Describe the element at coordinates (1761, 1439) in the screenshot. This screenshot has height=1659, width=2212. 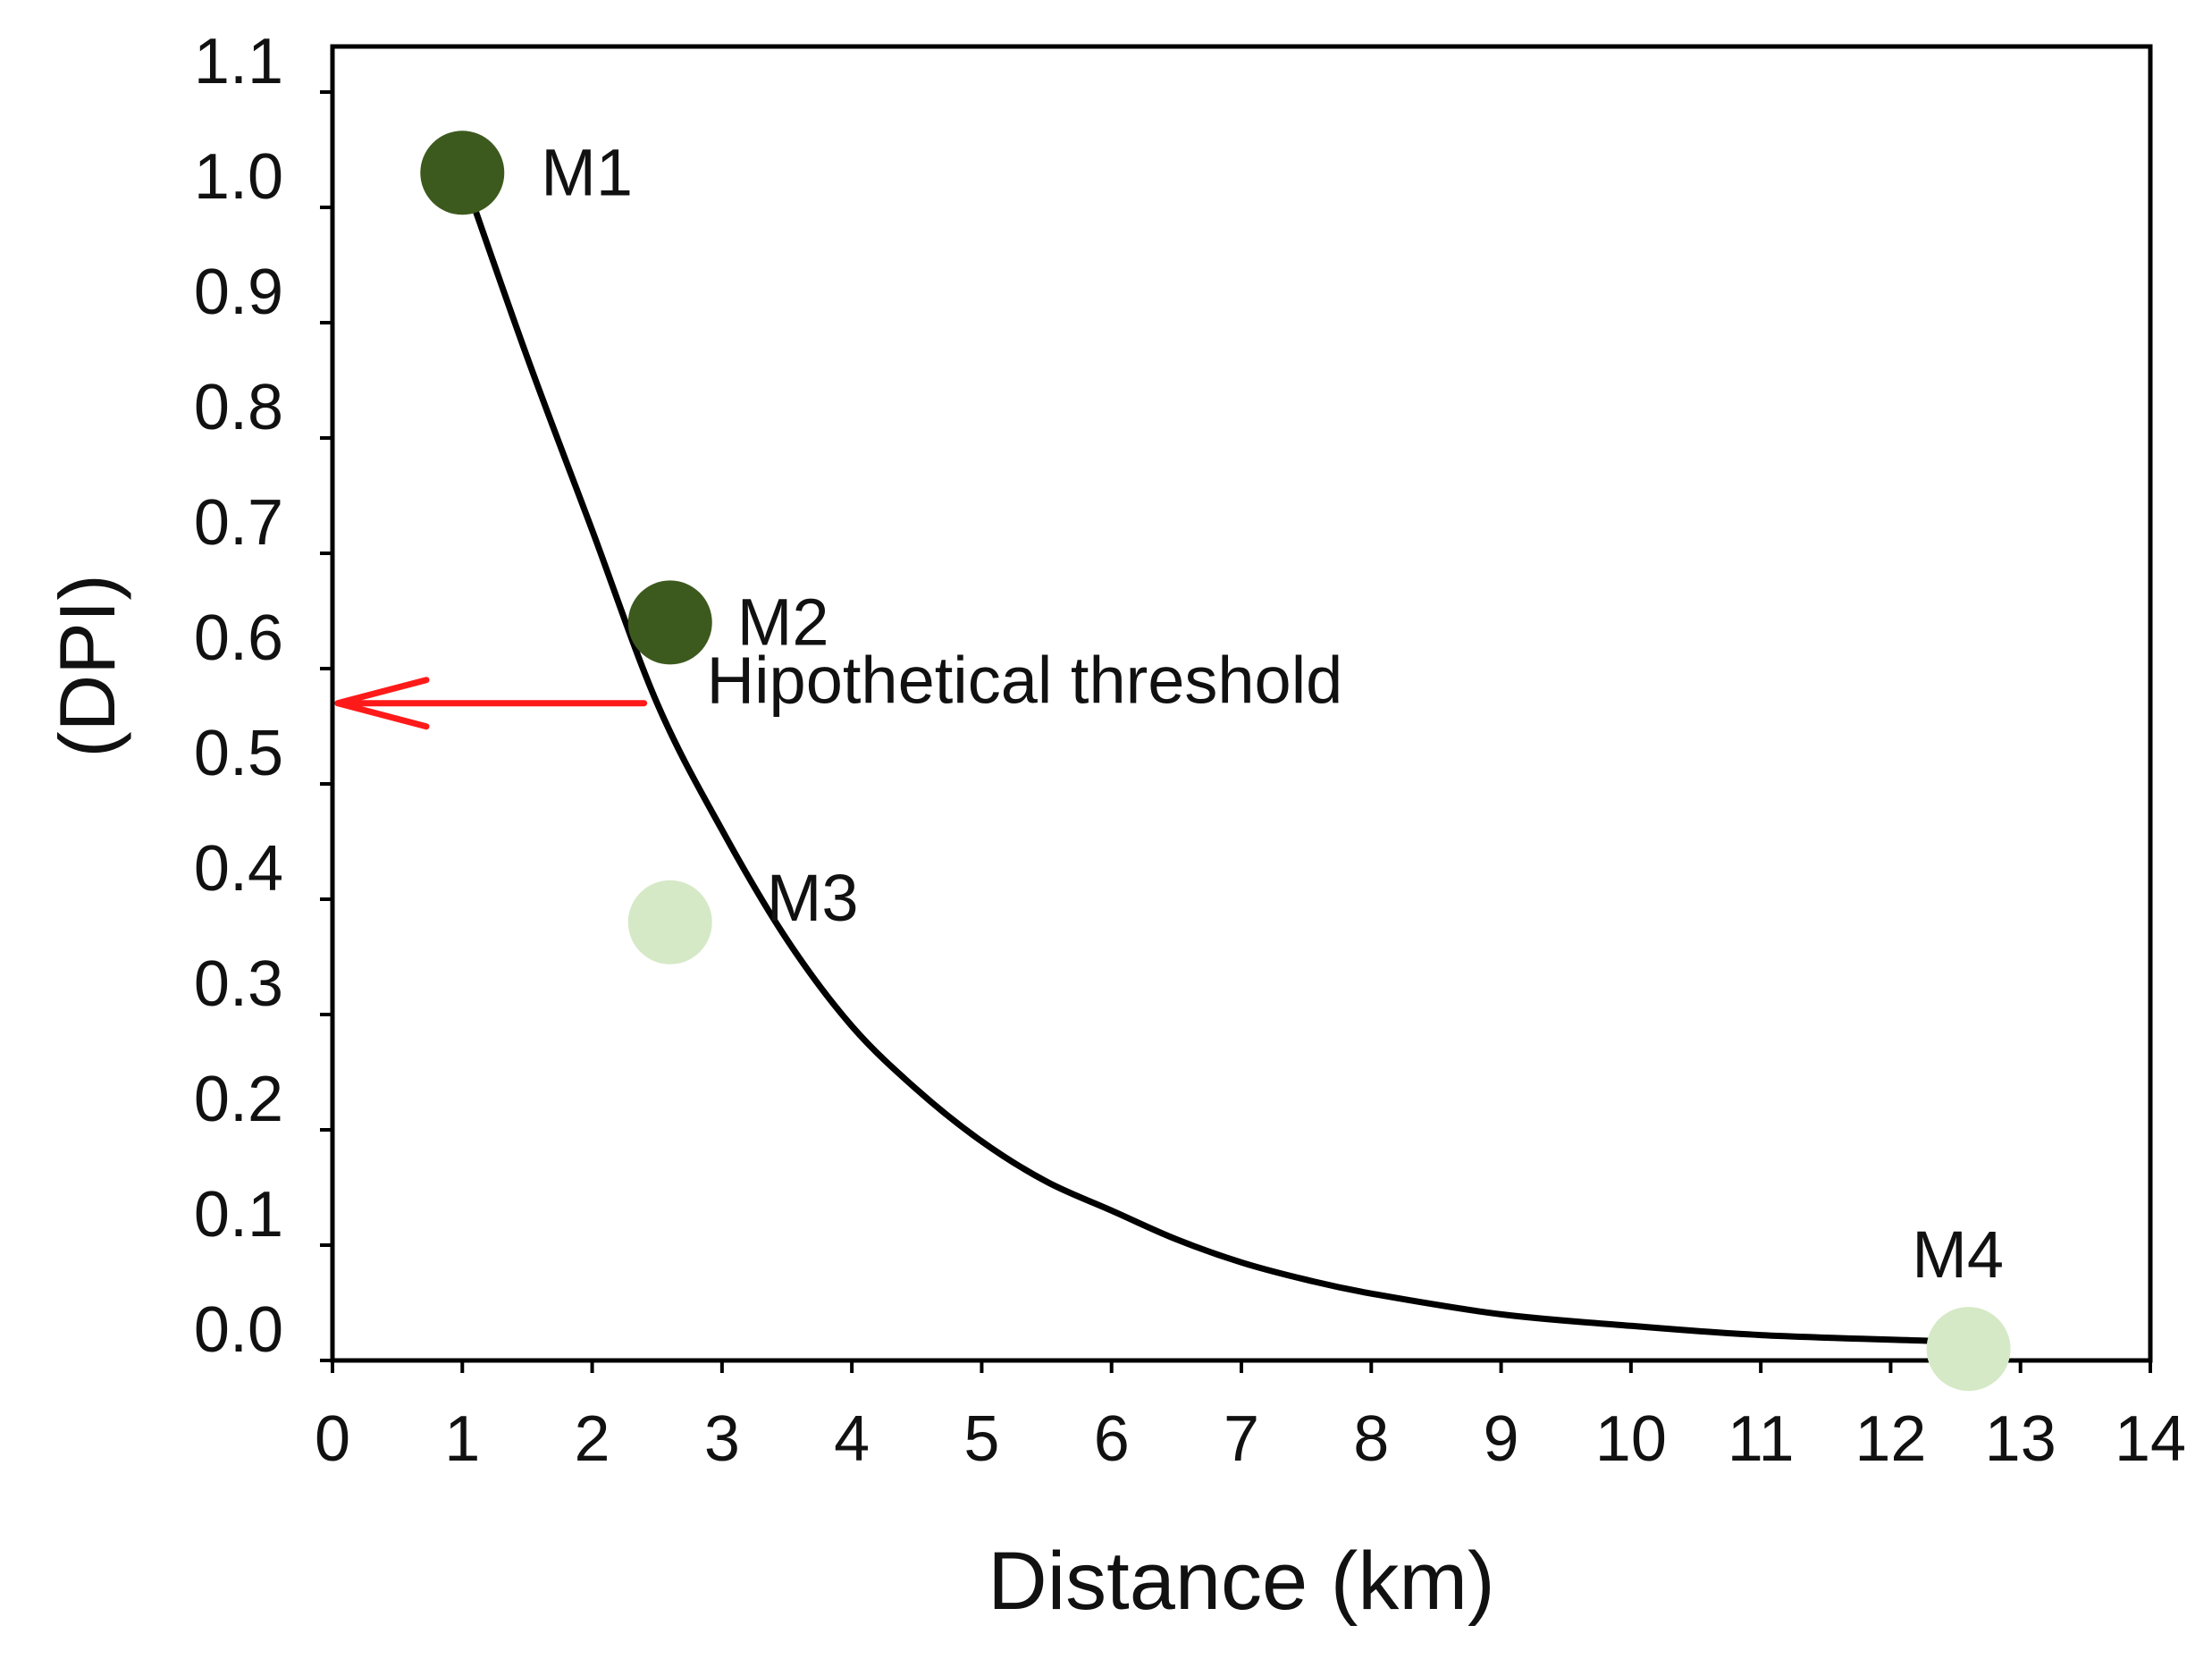
I see `x-tick-label: 11` at that location.